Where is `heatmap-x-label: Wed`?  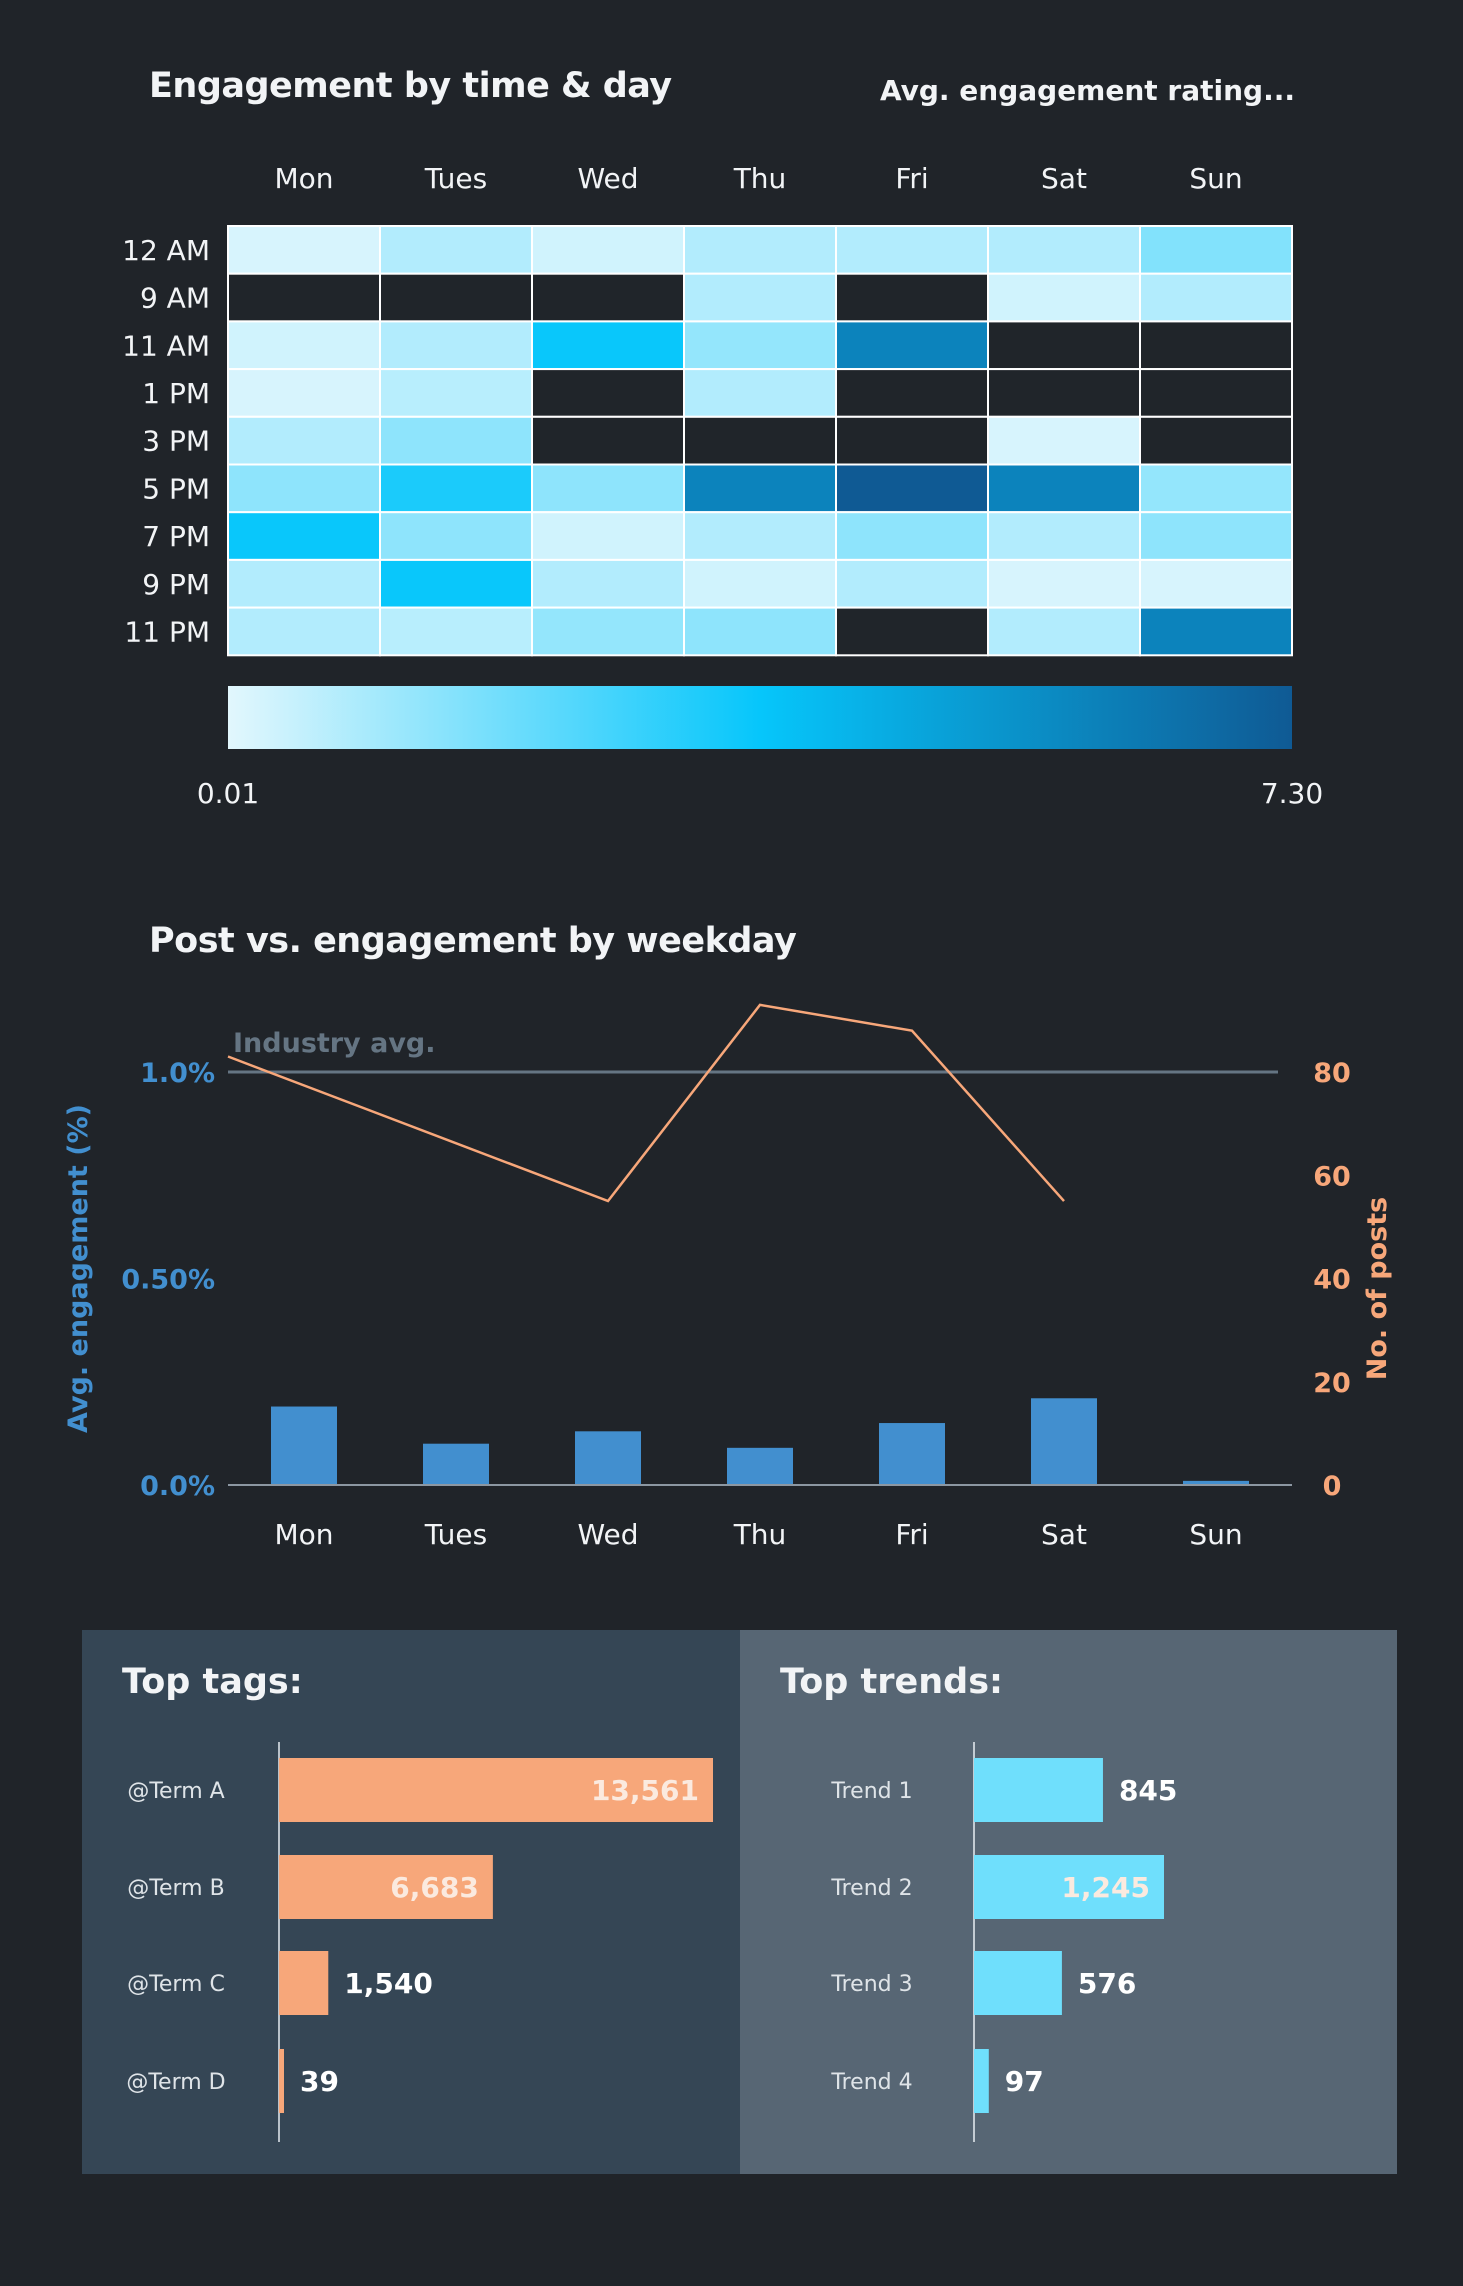 heatmap-x-label: Wed is located at coordinates (607, 178).